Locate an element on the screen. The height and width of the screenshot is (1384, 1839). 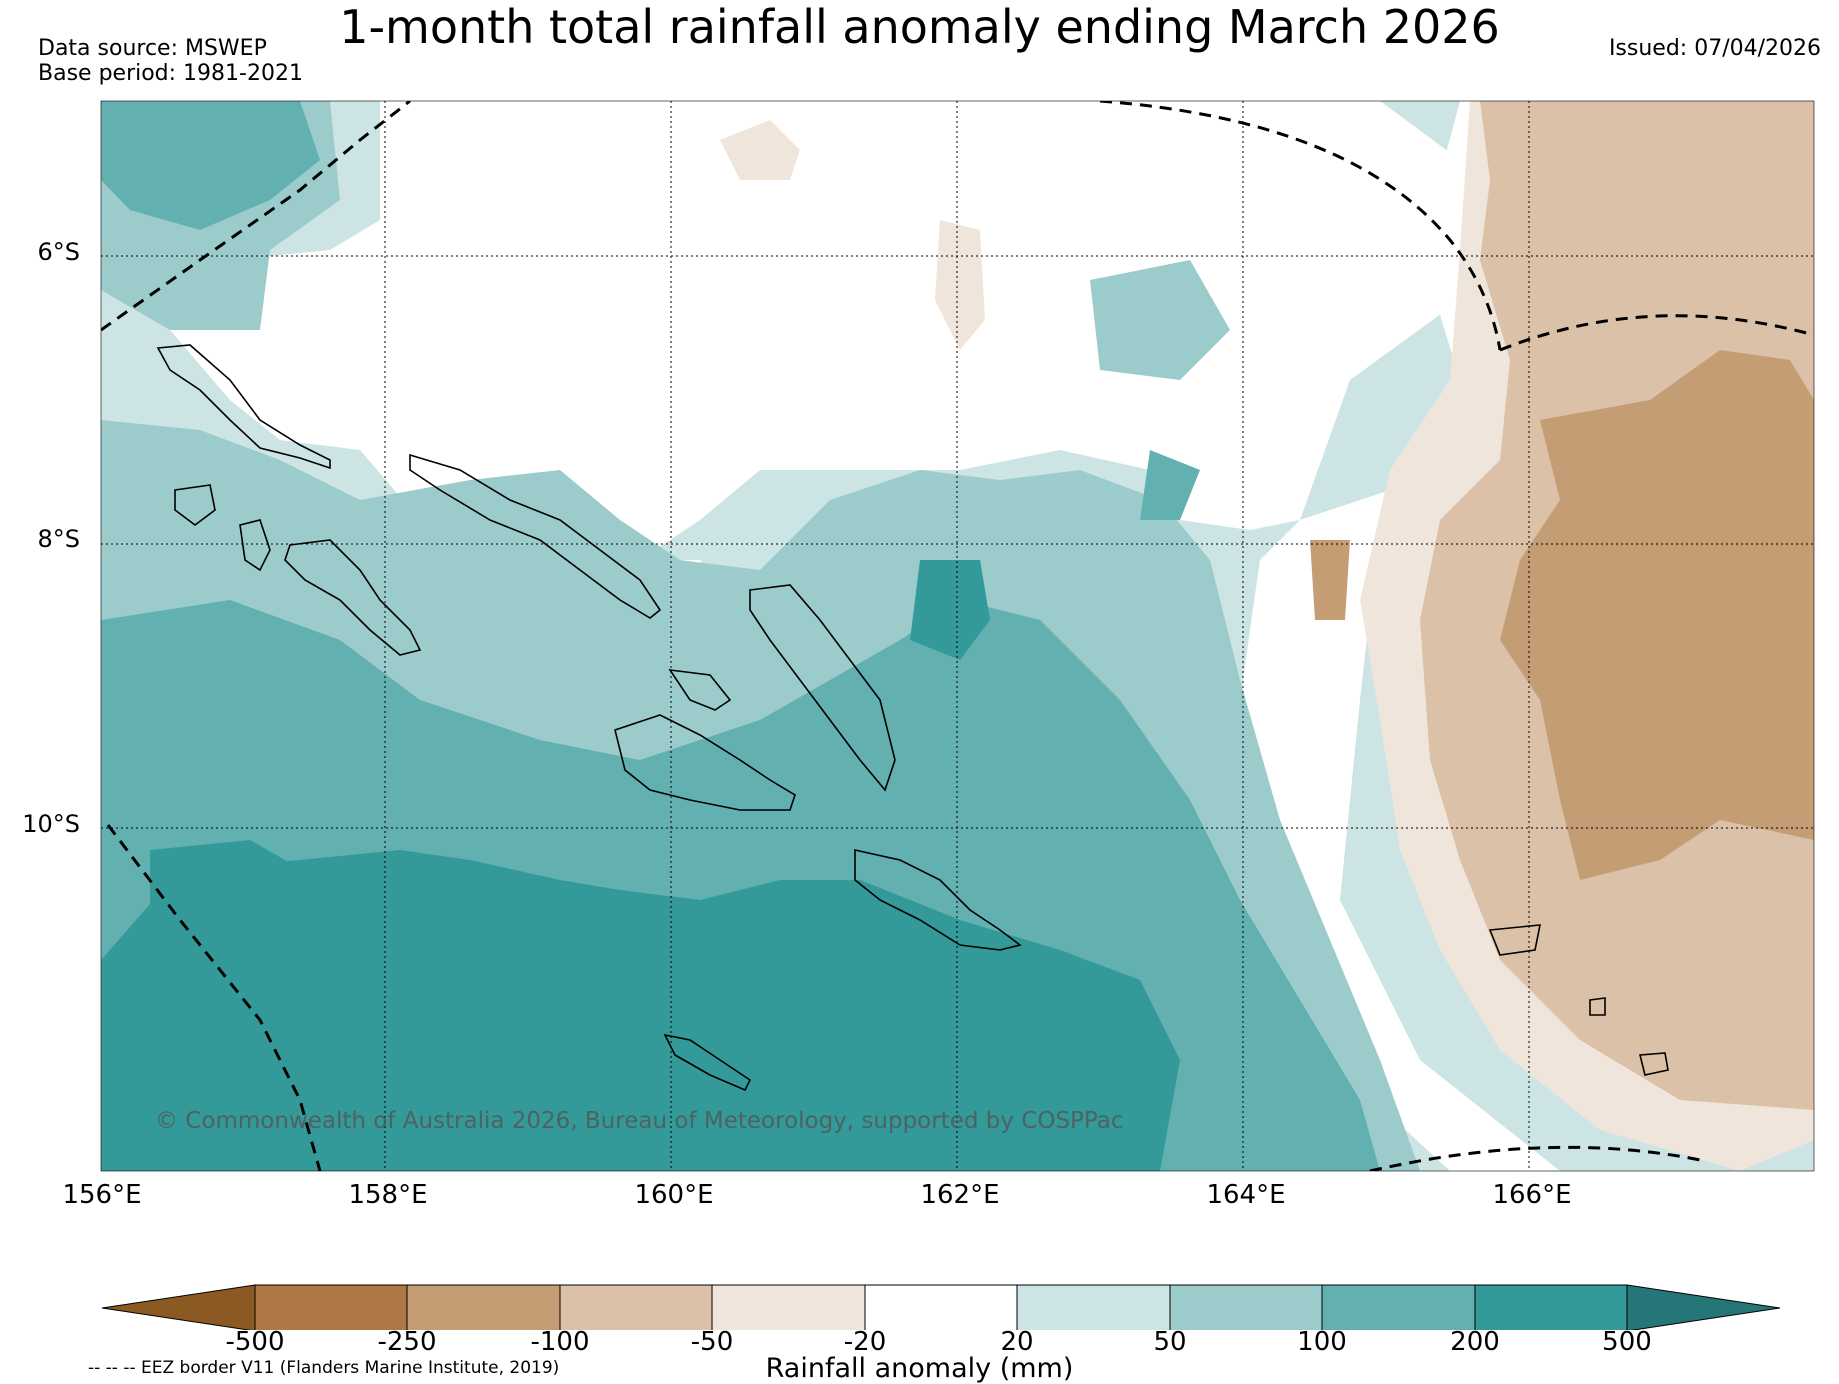
coast-bougainville is located at coordinates (243, 407).